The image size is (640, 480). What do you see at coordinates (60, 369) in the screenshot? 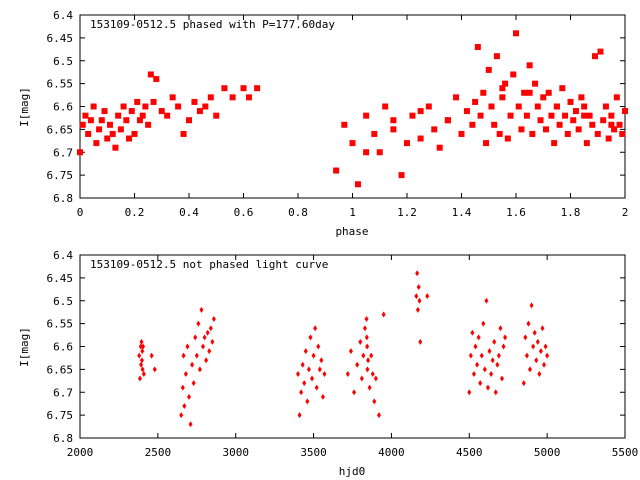
I see `y-tick-label: 6.65` at bounding box center [60, 369].